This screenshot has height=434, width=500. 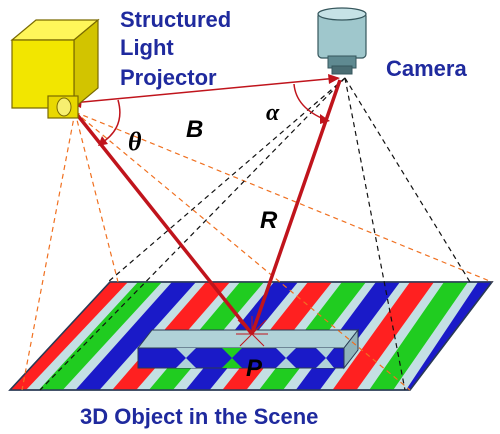 I want to click on theta-arrow, so click(x=103, y=141).